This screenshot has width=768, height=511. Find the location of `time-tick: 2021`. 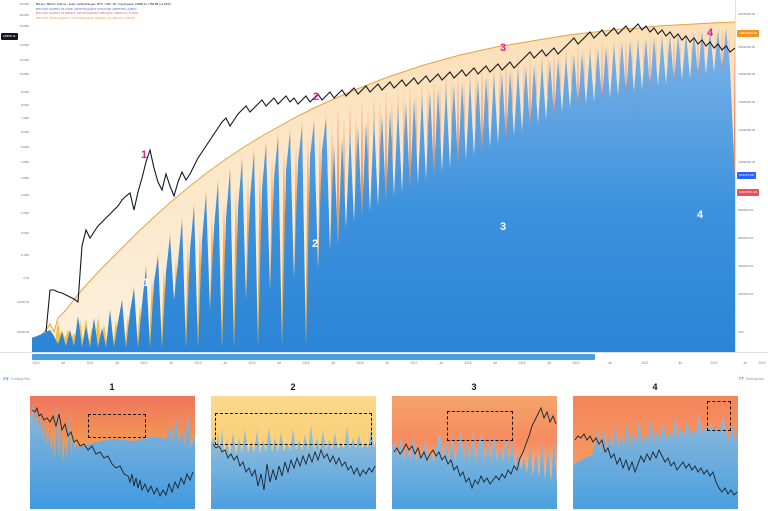

time-tick: 2021 is located at coordinates (645, 363).